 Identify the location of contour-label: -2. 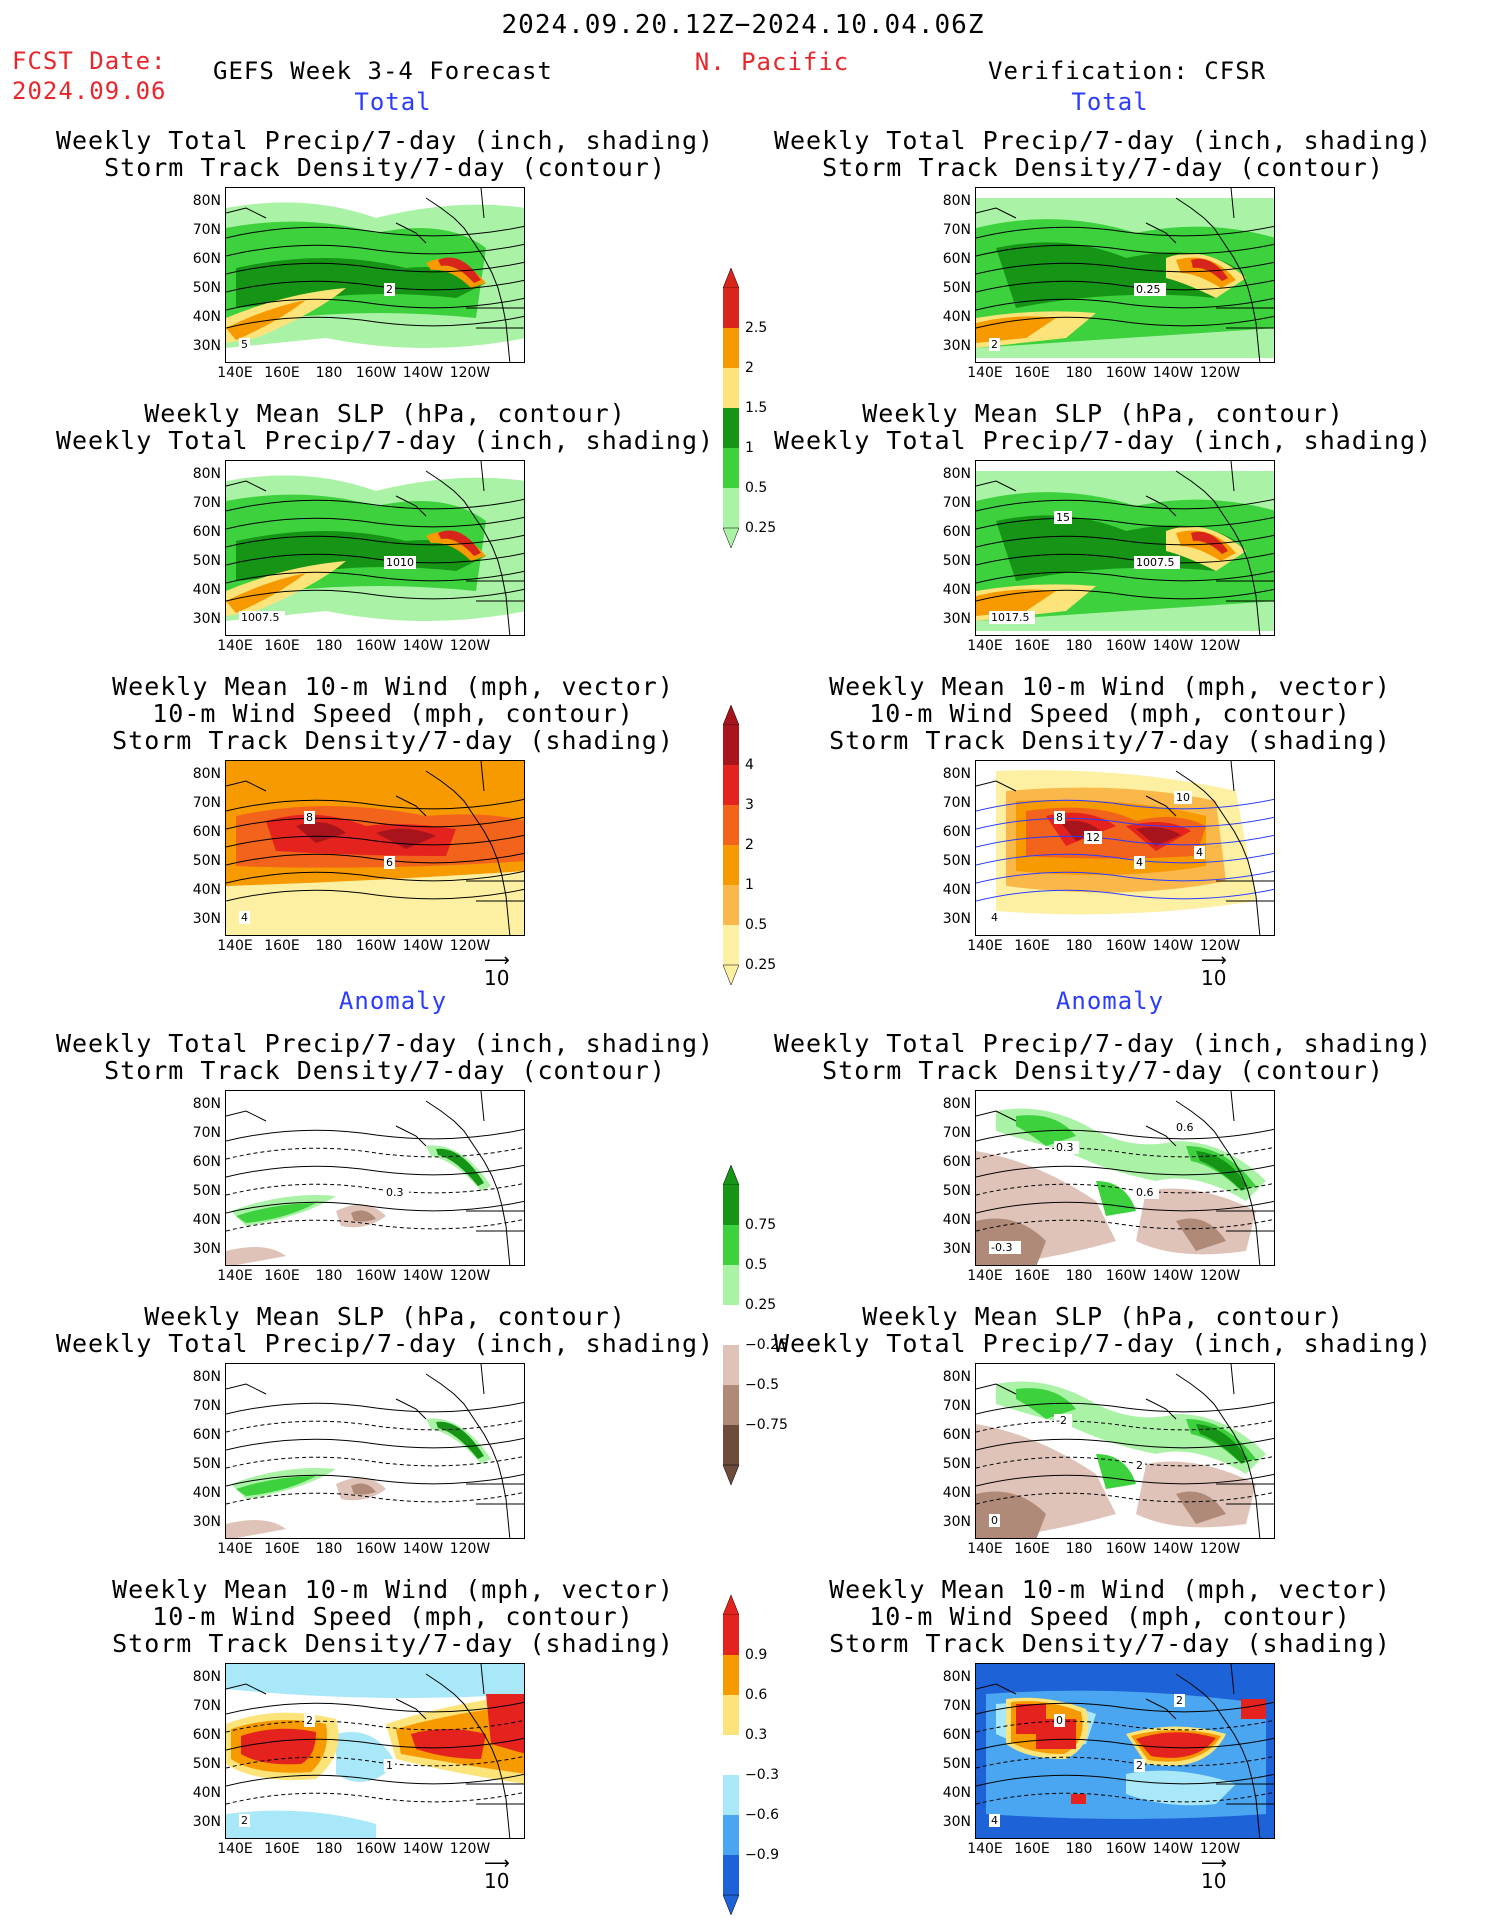
(1061, 1420).